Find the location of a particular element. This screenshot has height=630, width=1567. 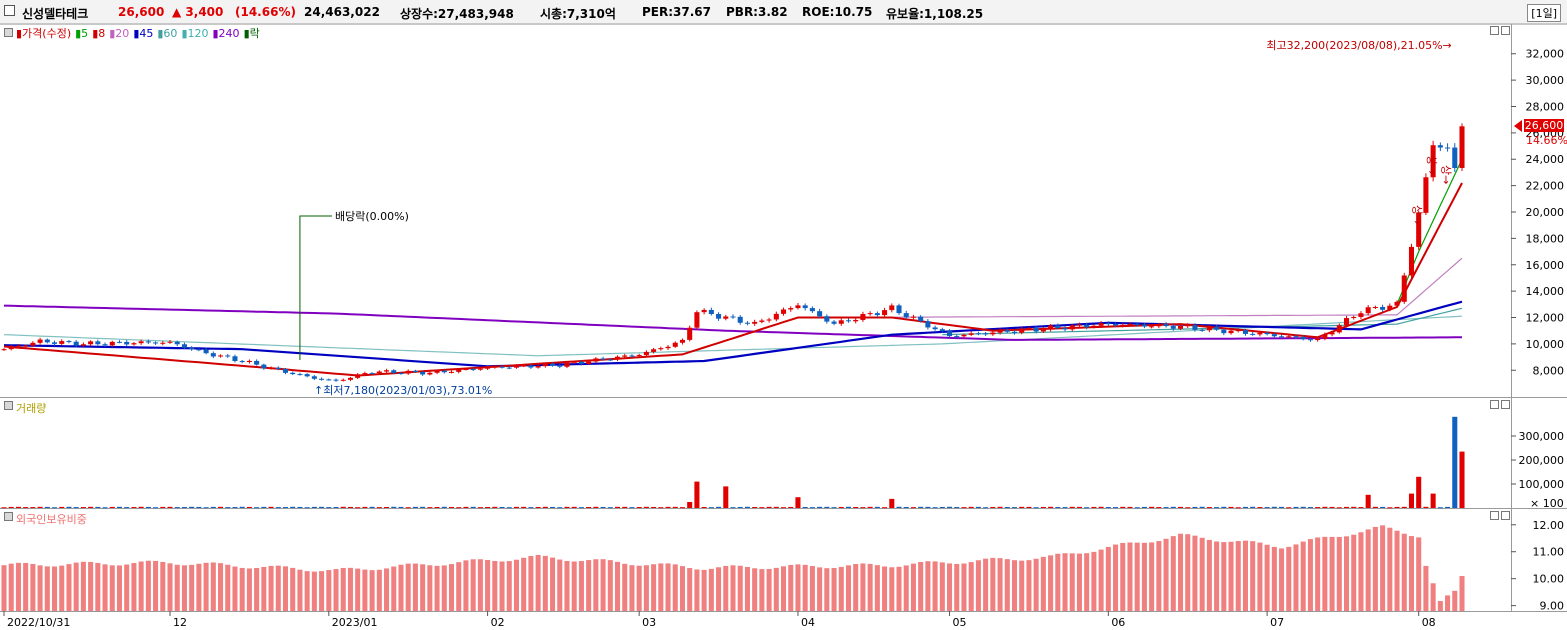

foreign-tick-label: 10.00 is located at coordinates (1549, 579).